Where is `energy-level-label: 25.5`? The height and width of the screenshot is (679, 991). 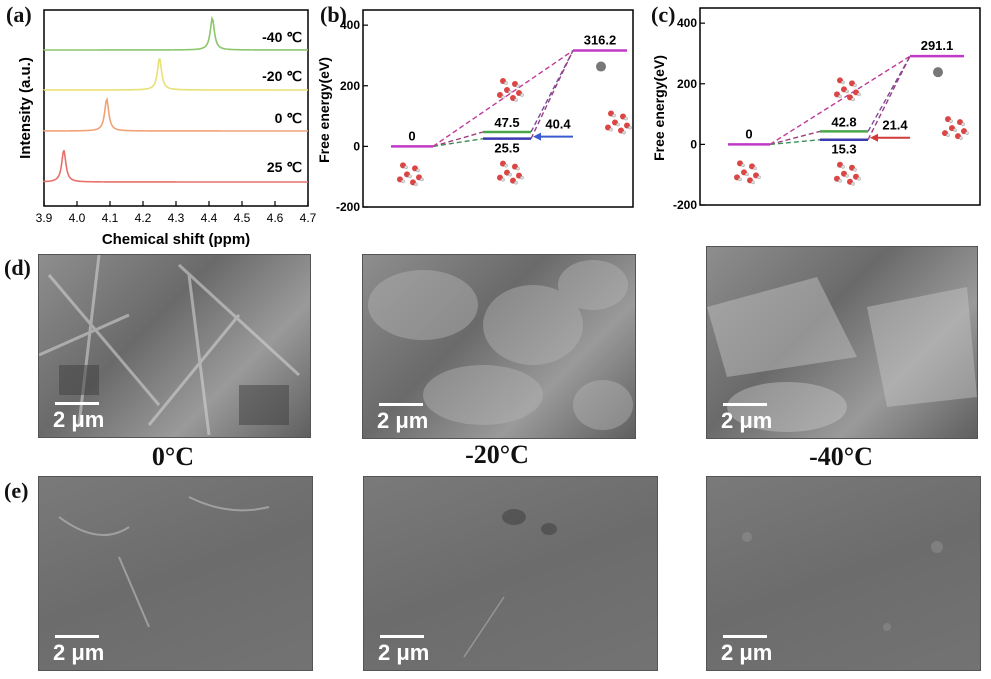 energy-level-label: 25.5 is located at coordinates (506, 148).